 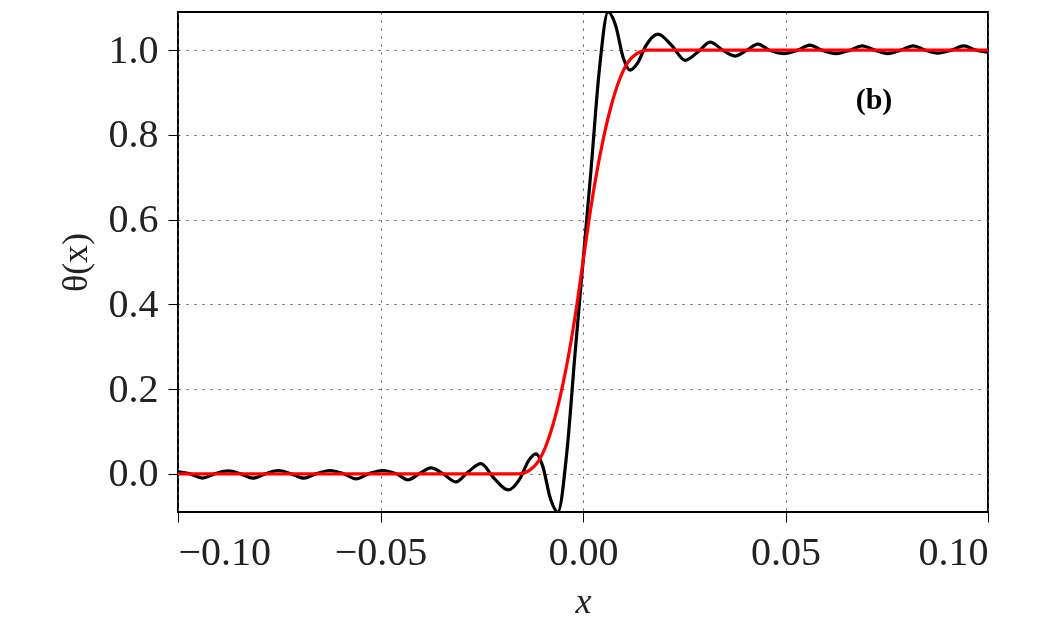 What do you see at coordinates (583, 551) in the screenshot?
I see `x-tick-label: 0.00` at bounding box center [583, 551].